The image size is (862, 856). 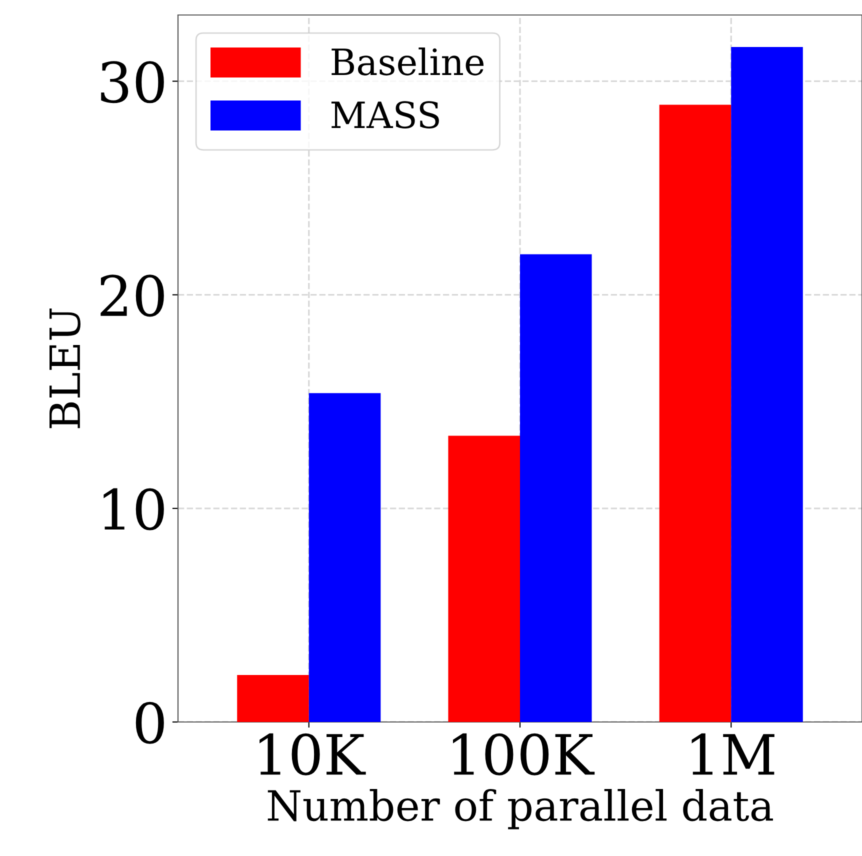 I want to click on x-tick-label: 10K, so click(x=313, y=754).